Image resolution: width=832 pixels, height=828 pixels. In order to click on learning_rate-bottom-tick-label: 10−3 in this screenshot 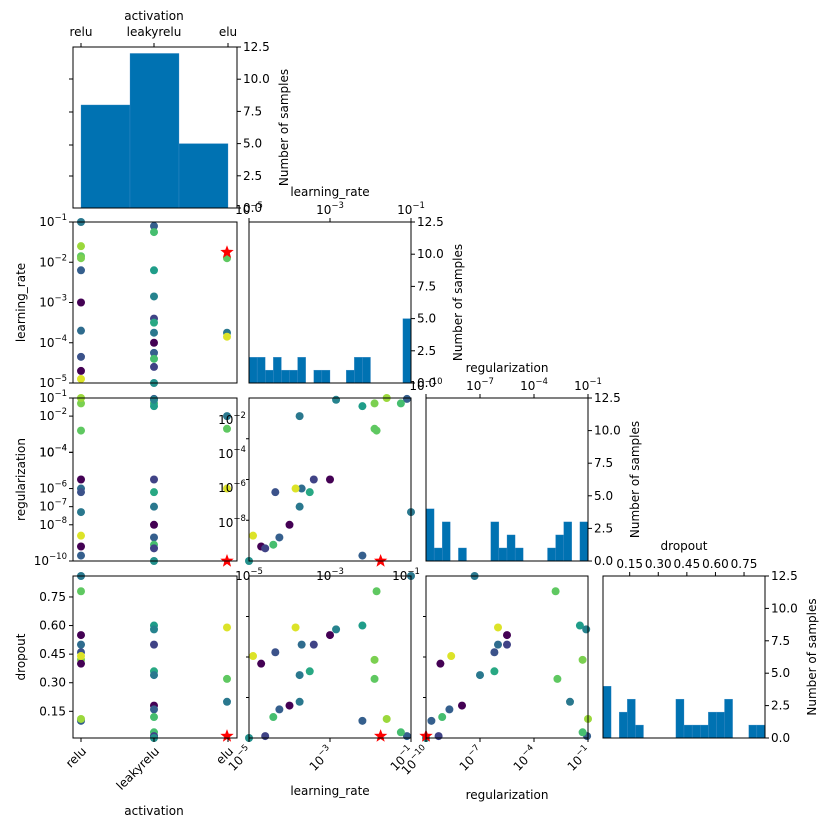, I will do `click(320, 758)`.